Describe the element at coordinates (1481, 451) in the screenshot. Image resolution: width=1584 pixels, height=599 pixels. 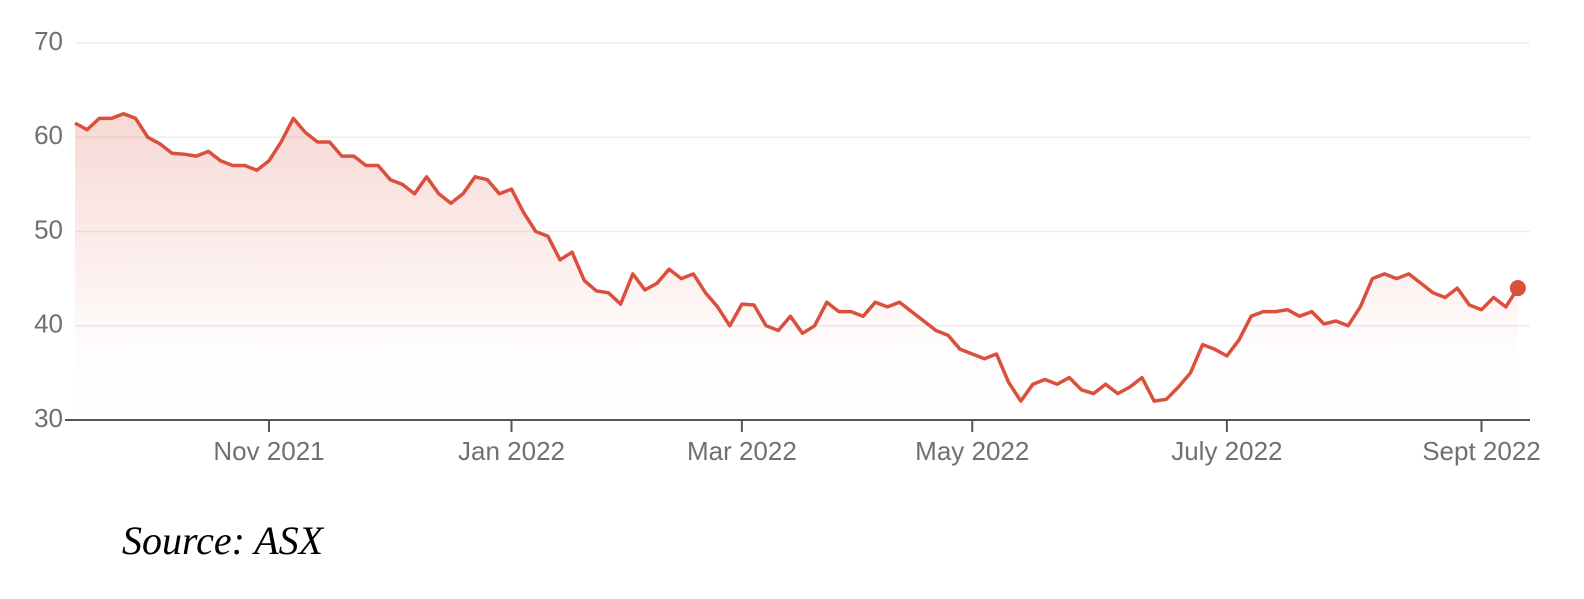
I see `x-tick-label: Sept 2022` at that location.